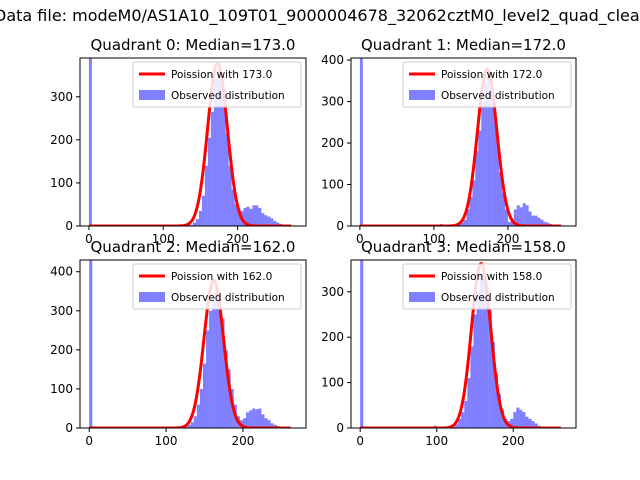  I want to click on quadrant-2-title: Quadrant 2: Median=162.0, so click(193, 247).